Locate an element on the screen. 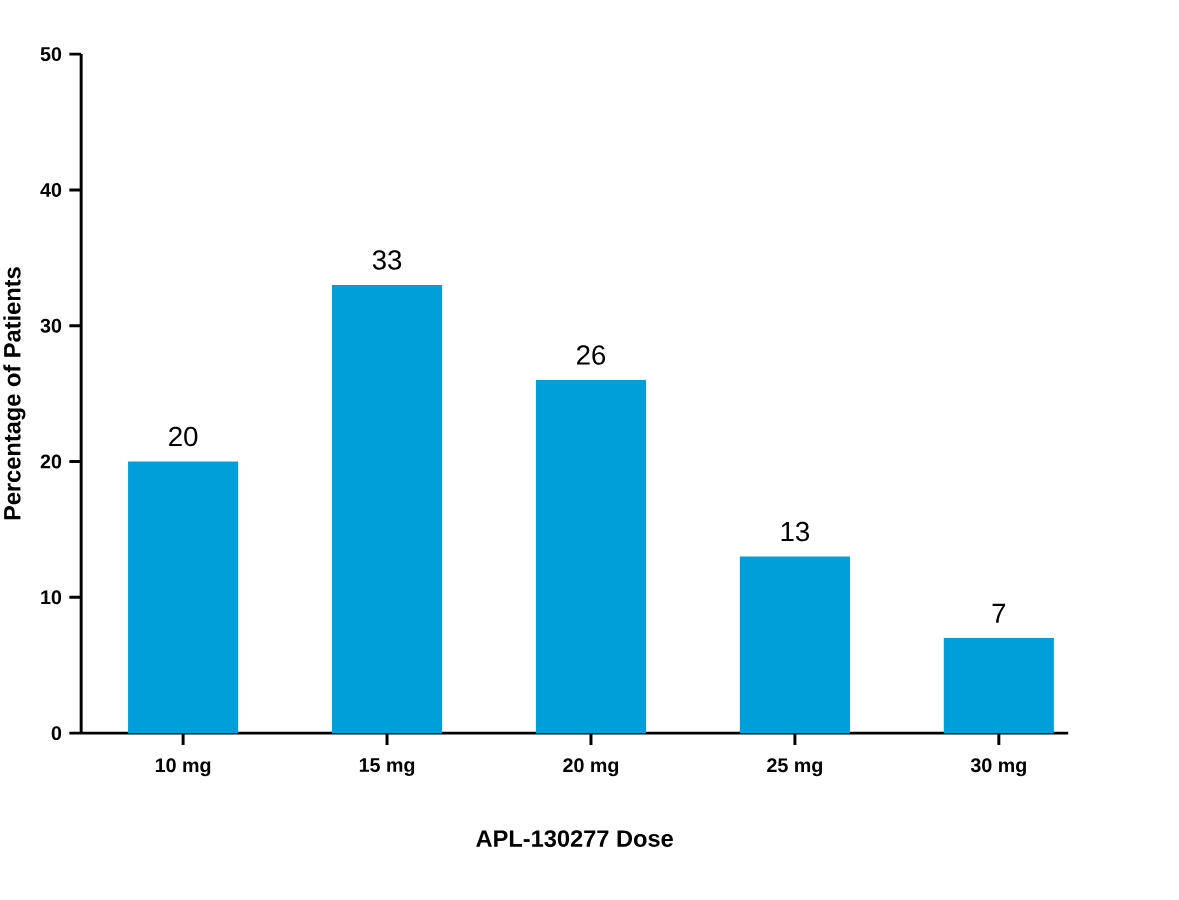  x-tick-label: 30 mg is located at coordinates (998, 767).